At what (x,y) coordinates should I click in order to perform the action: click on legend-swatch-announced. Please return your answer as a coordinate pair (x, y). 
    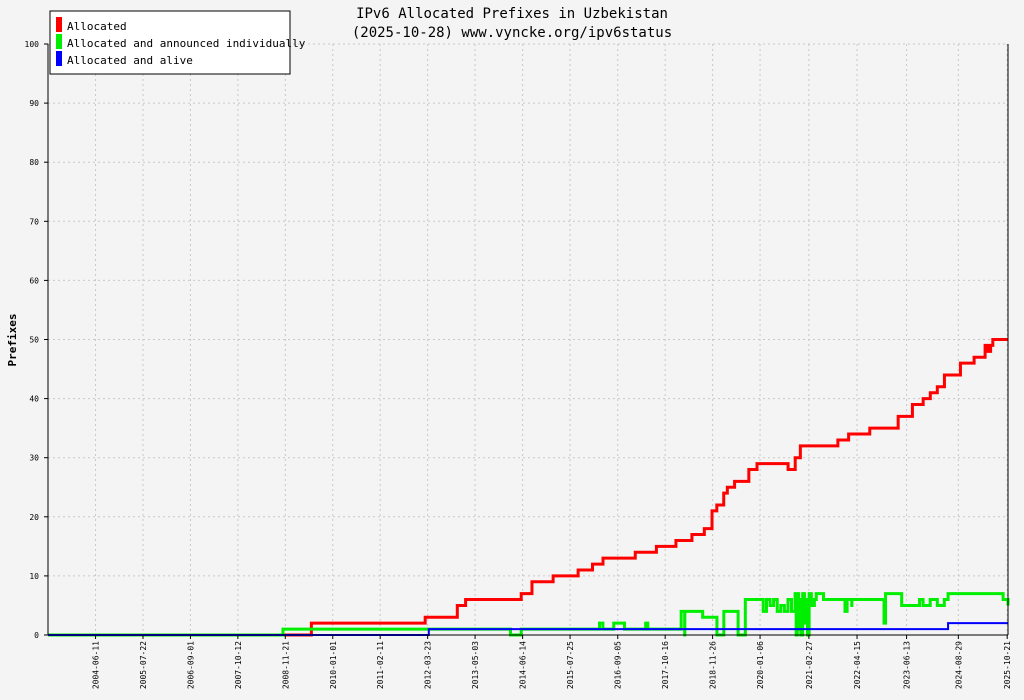
    Looking at the image, I should click on (59, 41).